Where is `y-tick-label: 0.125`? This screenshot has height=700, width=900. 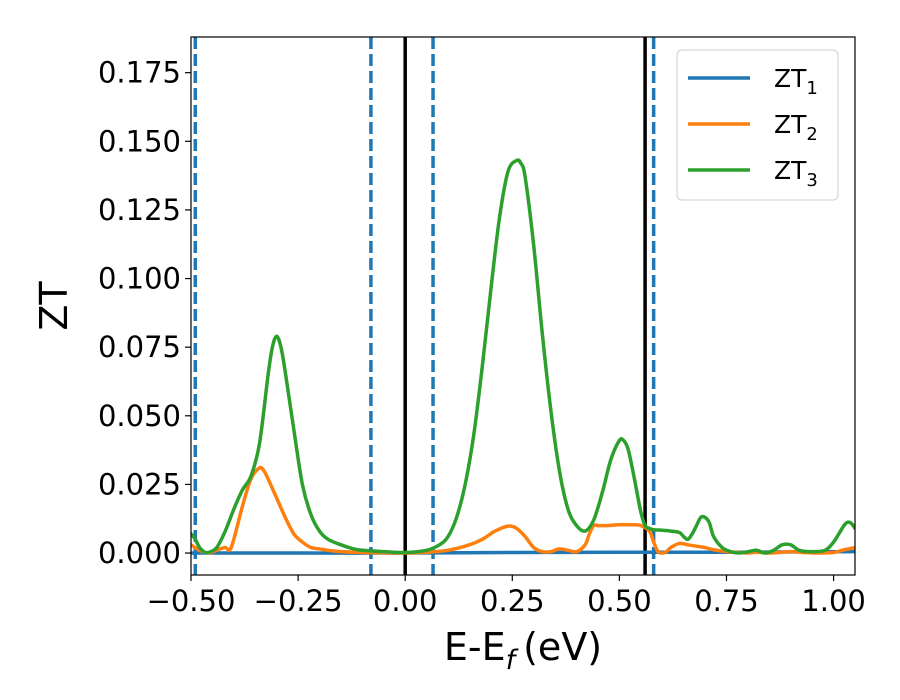 y-tick-label: 0.125 is located at coordinates (139, 210).